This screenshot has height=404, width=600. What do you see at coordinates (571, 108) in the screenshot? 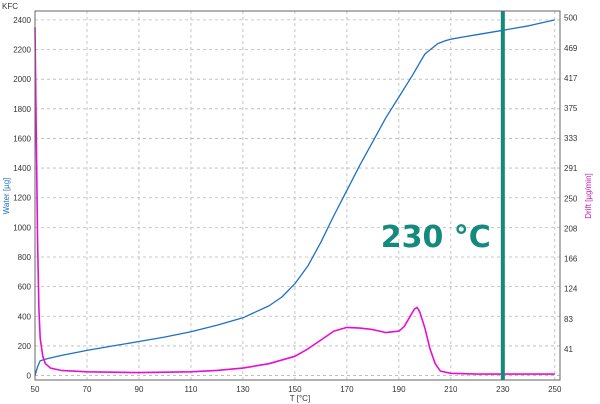
I see `y-right-tick-label: 375` at bounding box center [571, 108].